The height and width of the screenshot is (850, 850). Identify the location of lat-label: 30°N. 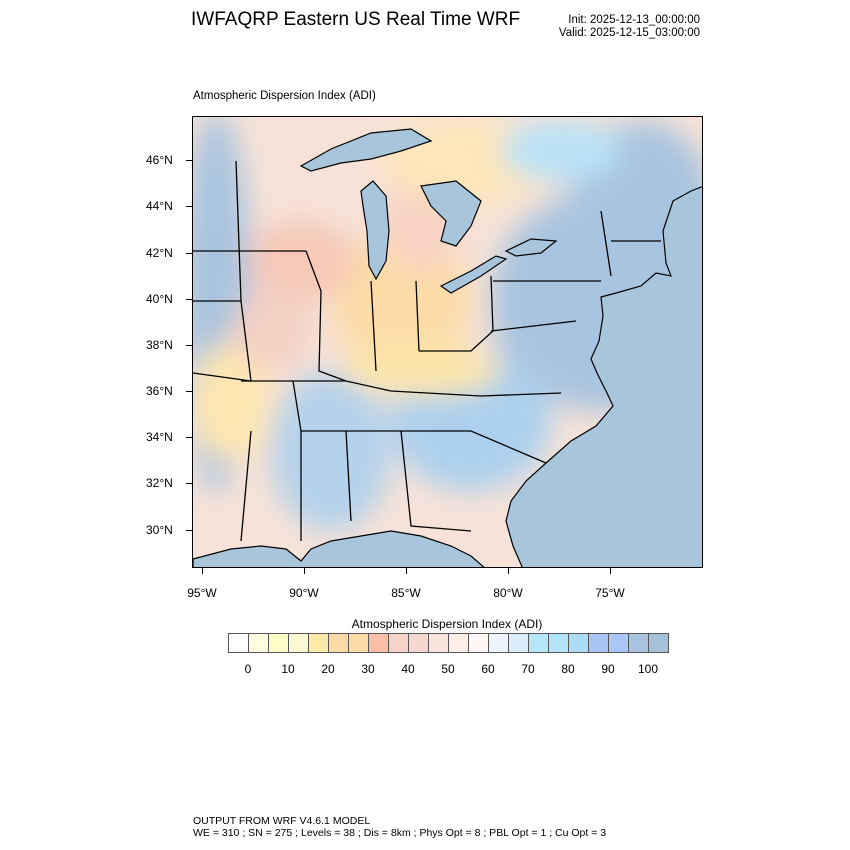
(159, 530).